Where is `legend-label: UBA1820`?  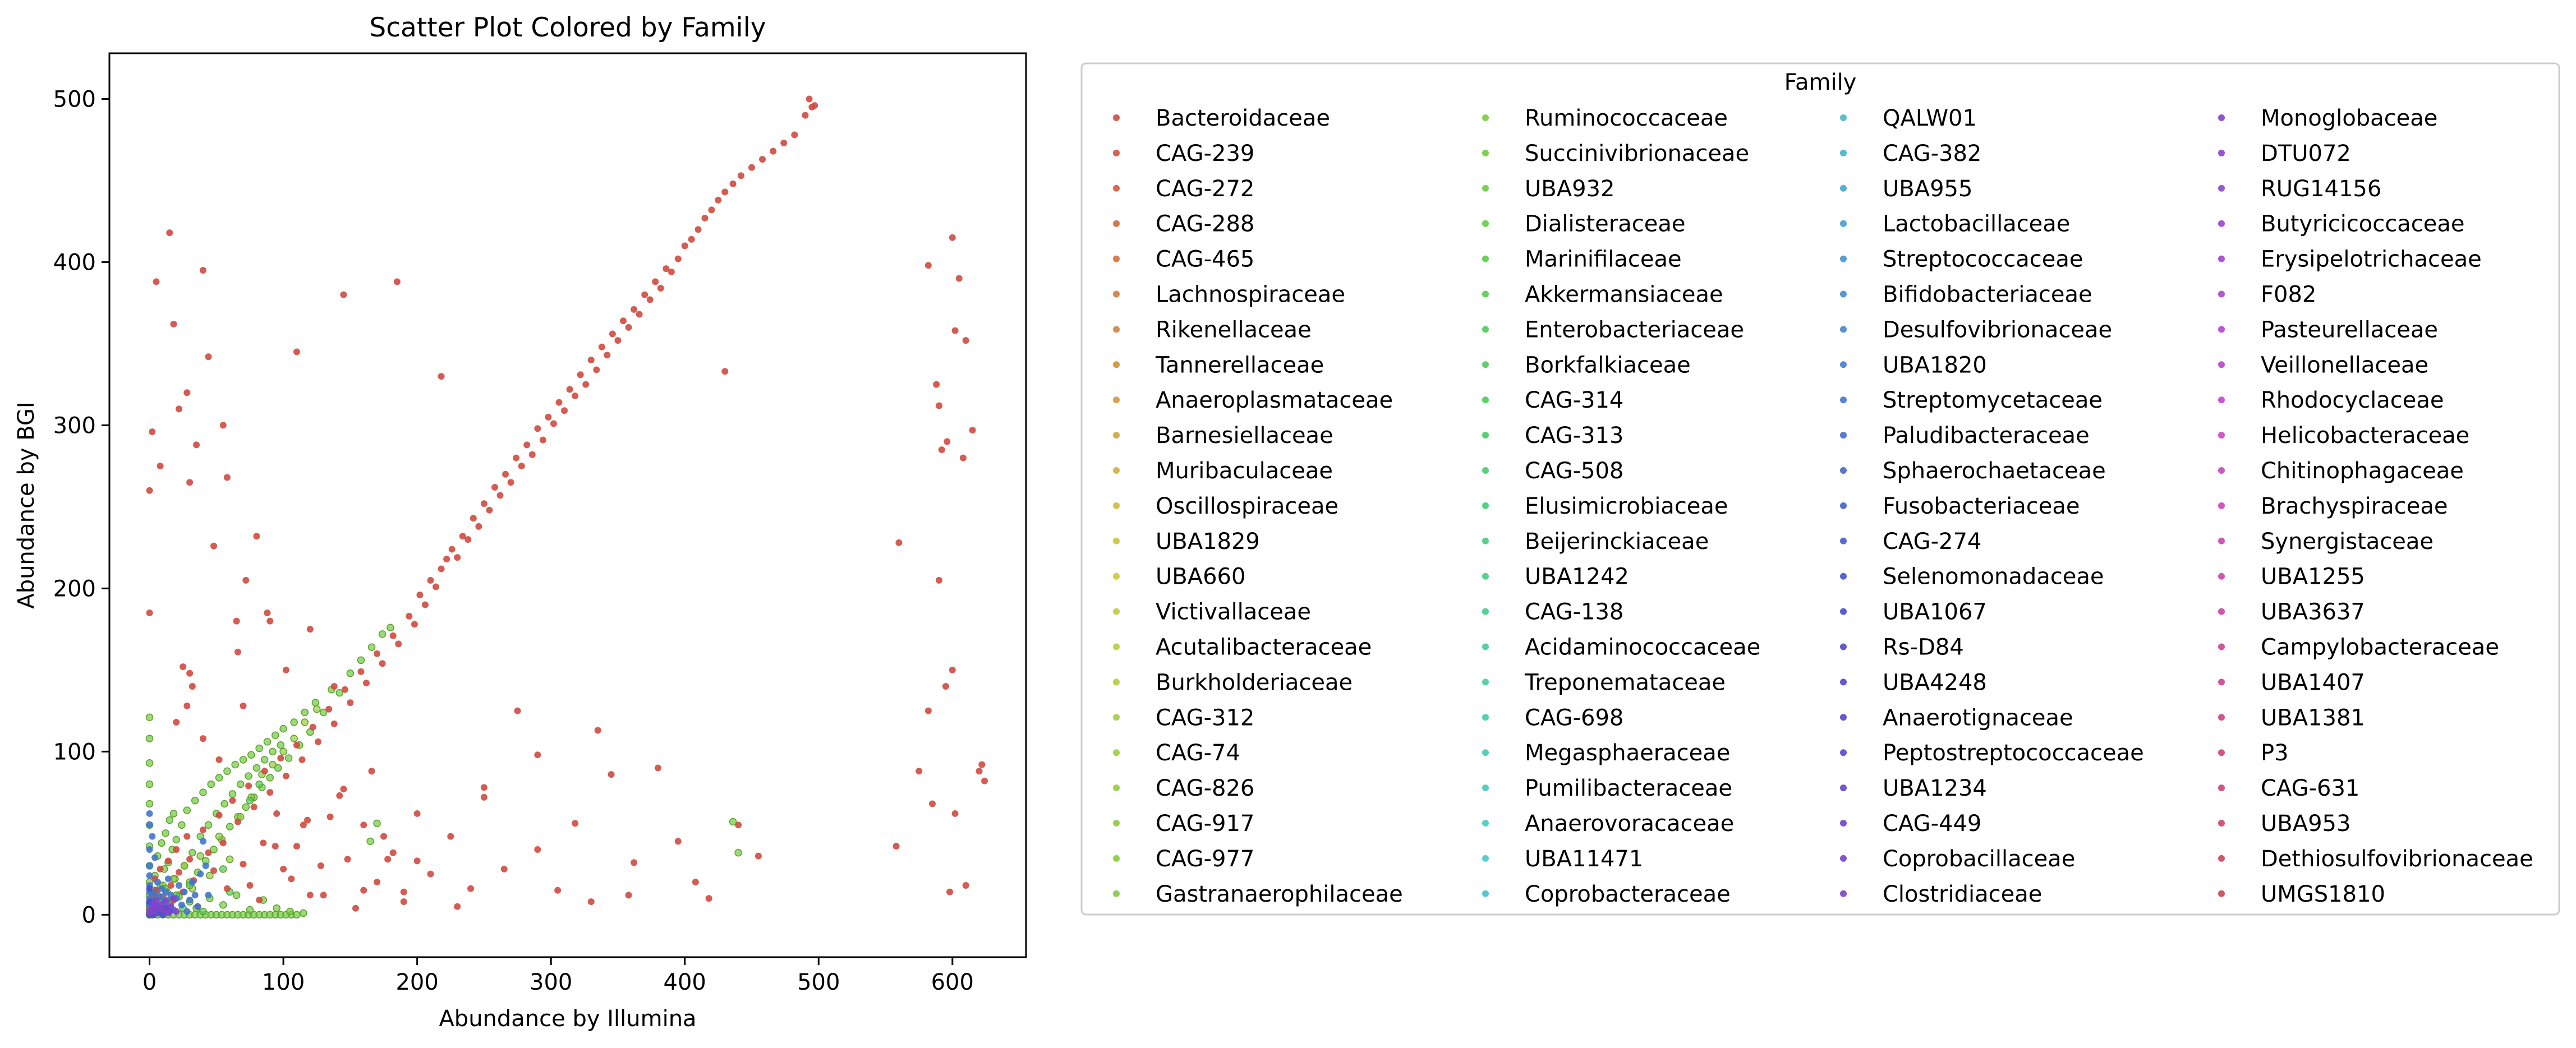
legend-label: UBA1820 is located at coordinates (1935, 365).